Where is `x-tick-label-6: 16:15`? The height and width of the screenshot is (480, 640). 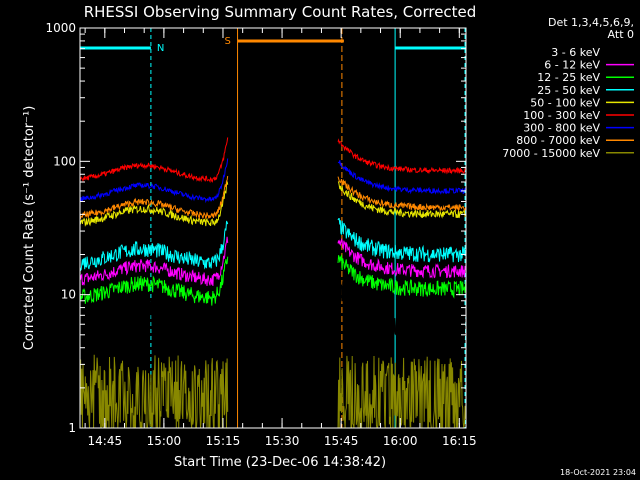 x-tick-label-6: 16:15 is located at coordinates (459, 441).